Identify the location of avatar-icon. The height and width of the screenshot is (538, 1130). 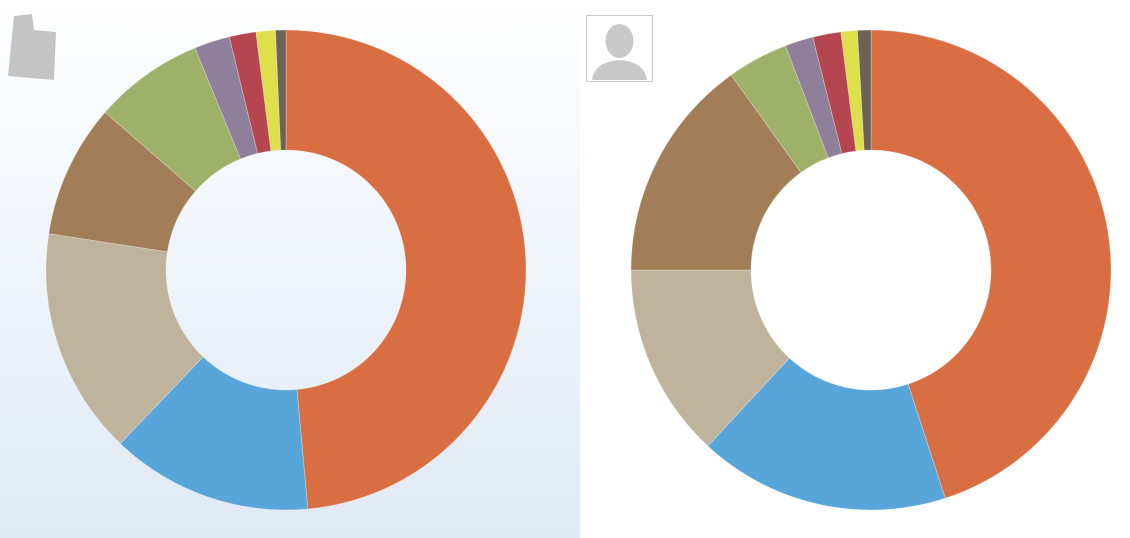
(619, 48).